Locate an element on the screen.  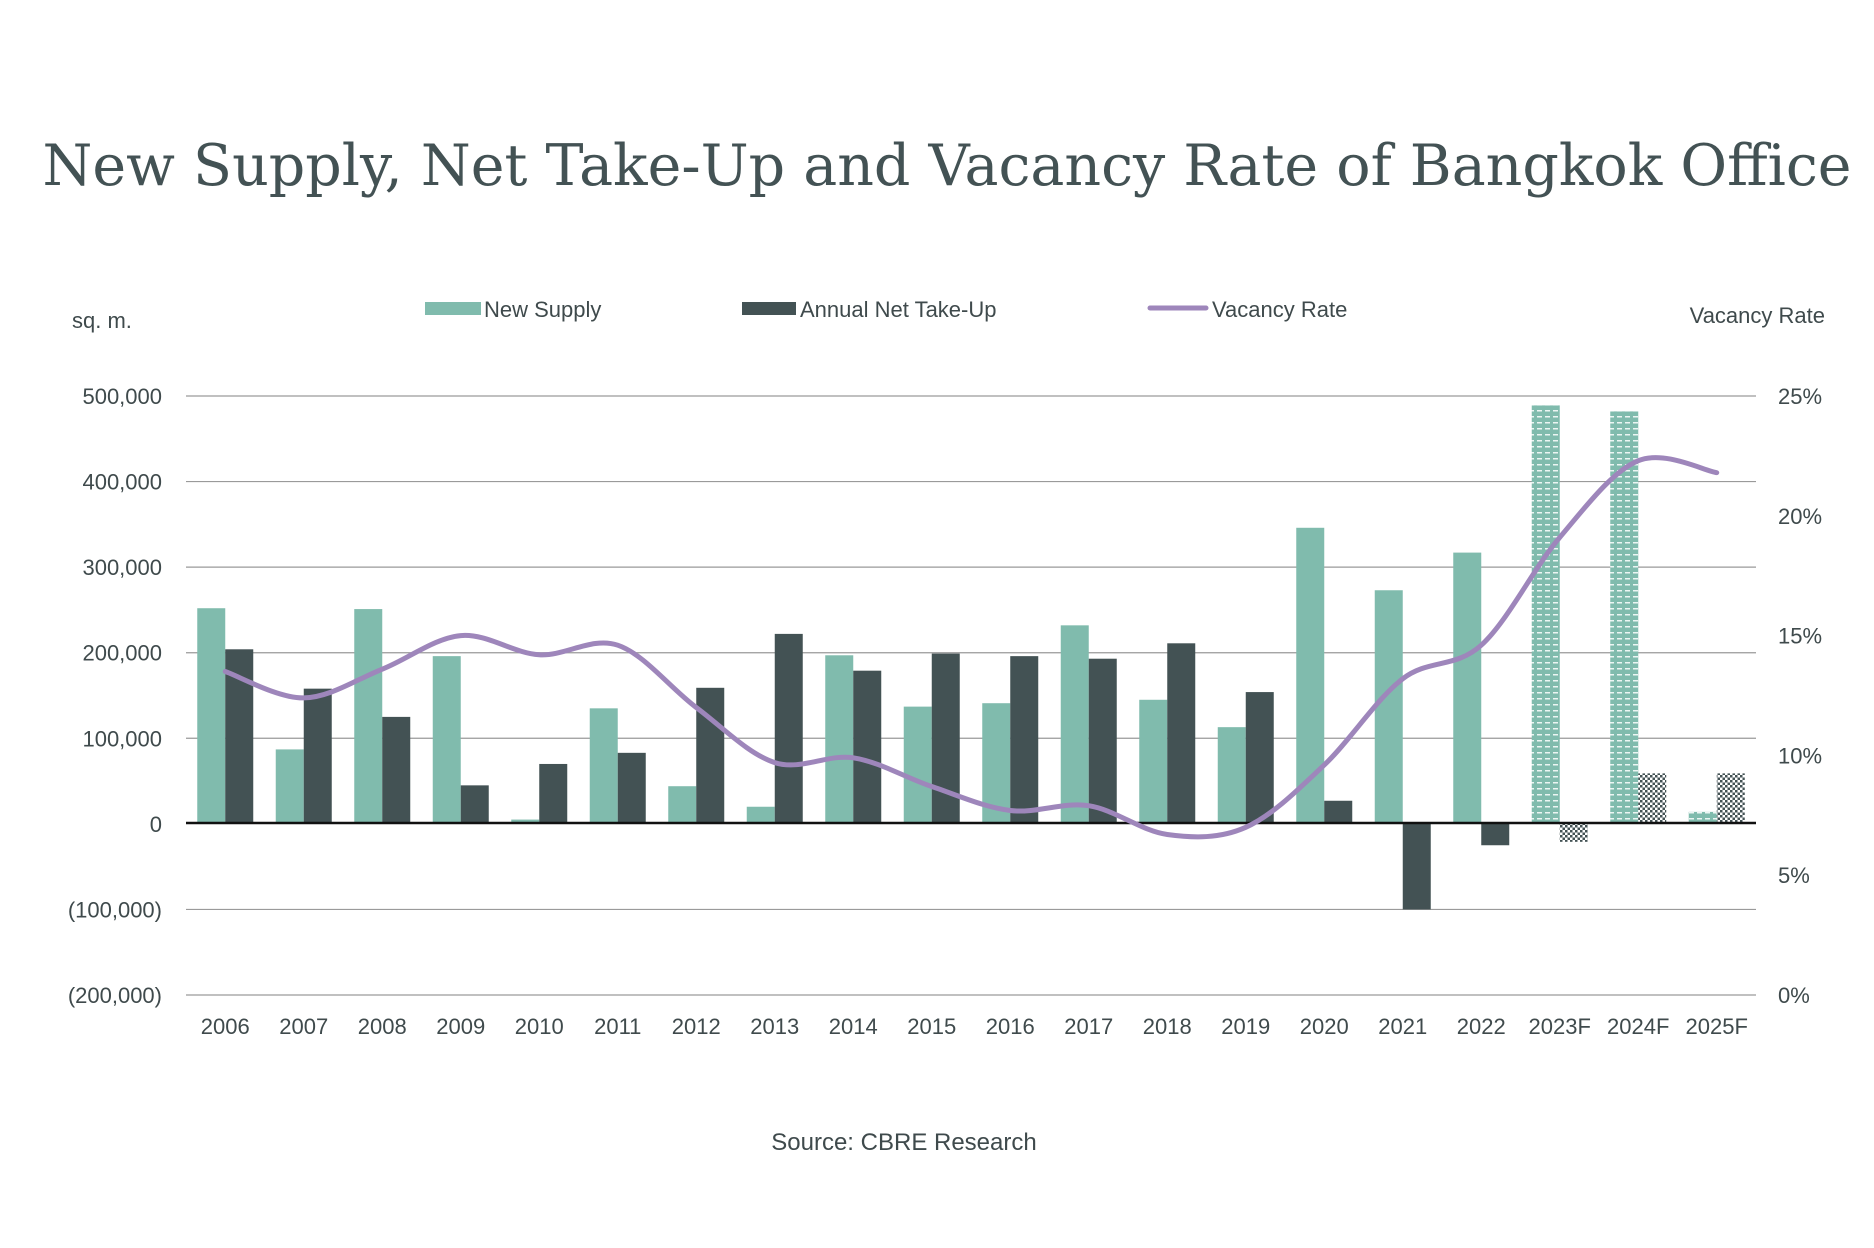
x-tick-label: 2021 is located at coordinates (1402, 1026).